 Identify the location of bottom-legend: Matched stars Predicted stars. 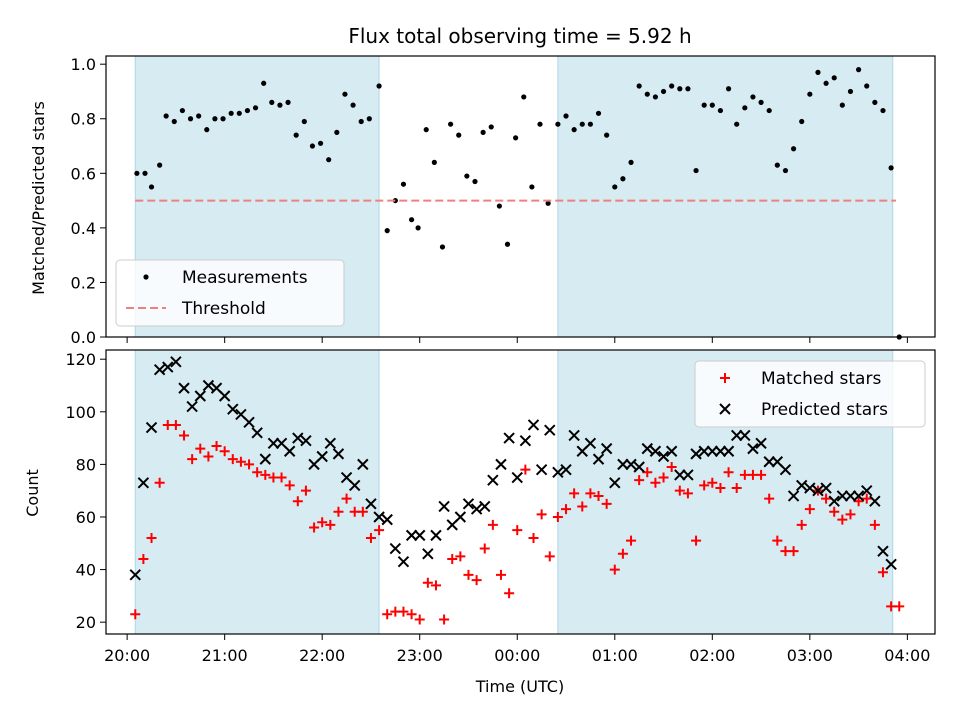
(810, 394).